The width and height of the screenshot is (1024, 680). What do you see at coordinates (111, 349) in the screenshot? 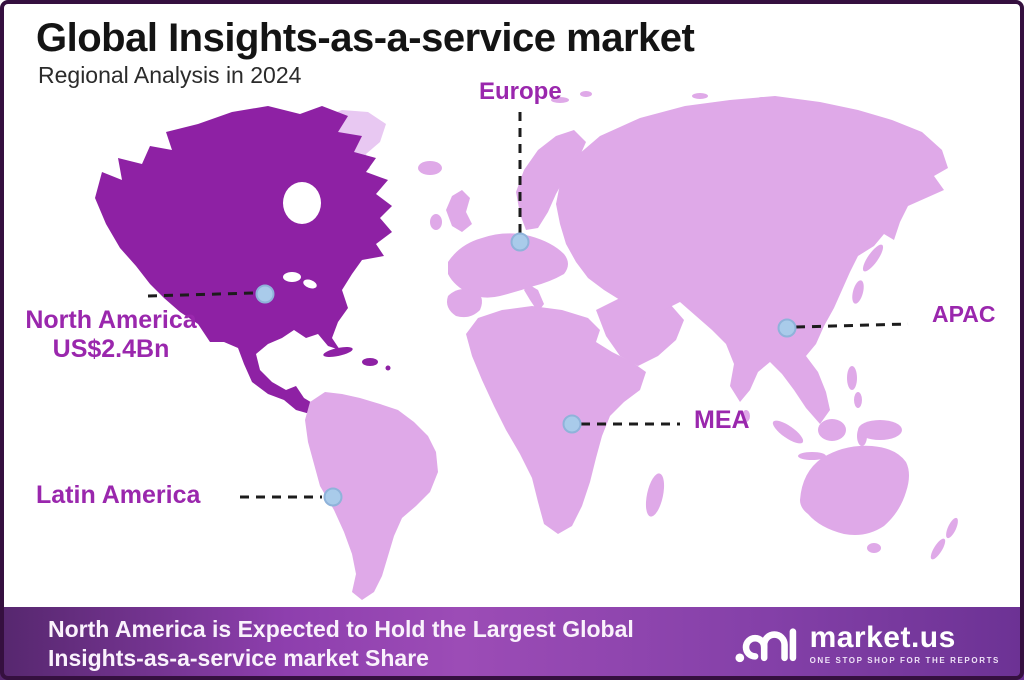
I see `region-value-north-america: US$2.4Bn` at bounding box center [111, 349].